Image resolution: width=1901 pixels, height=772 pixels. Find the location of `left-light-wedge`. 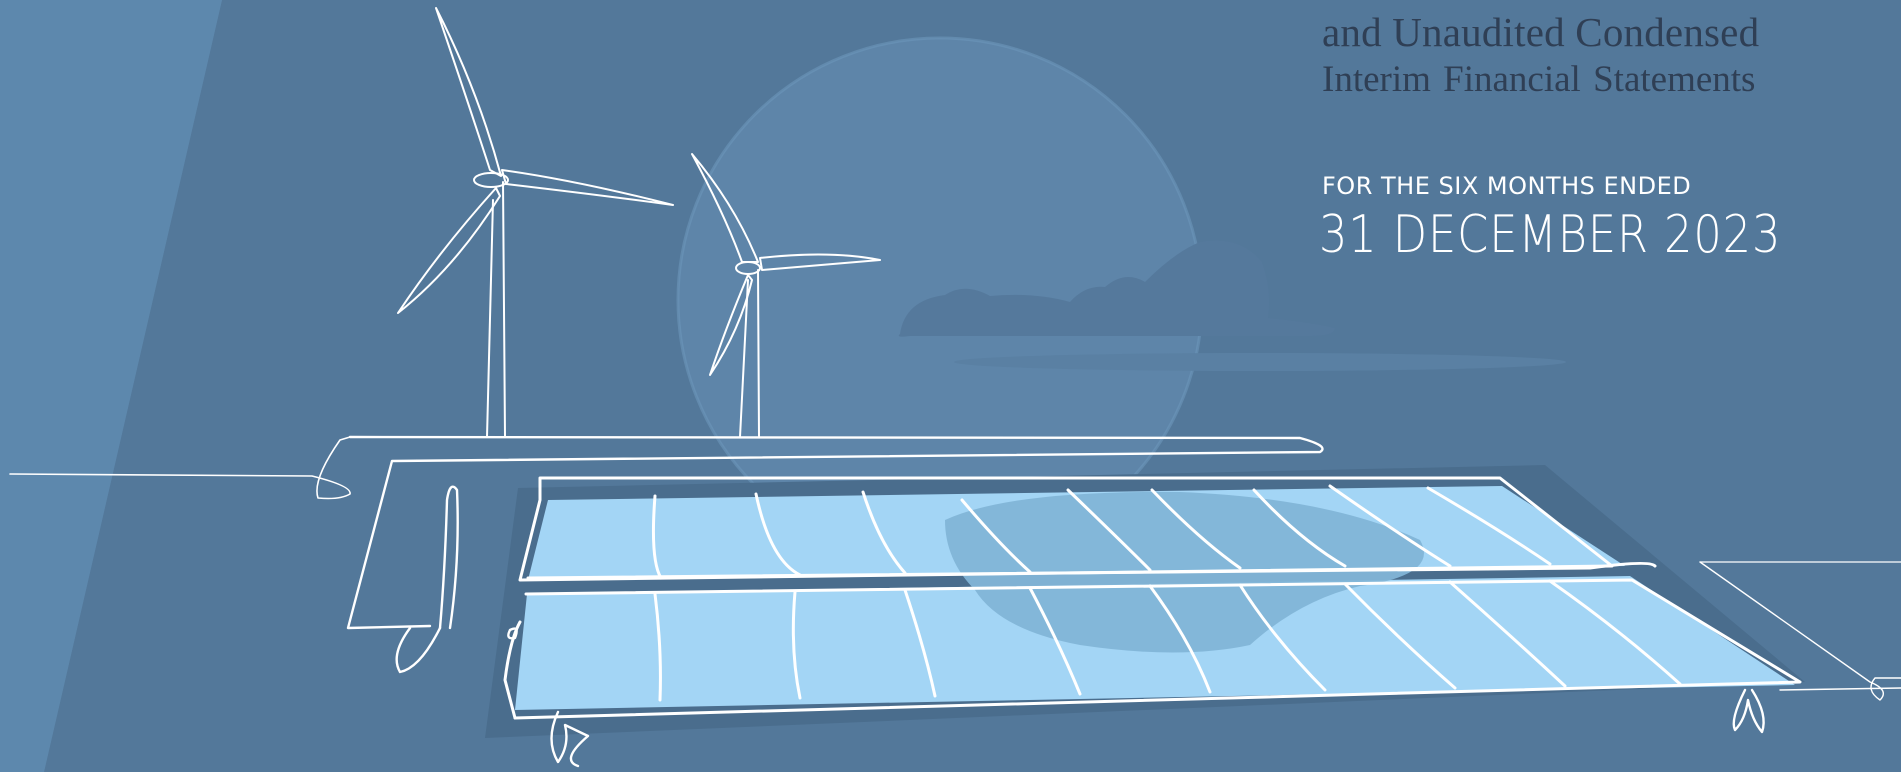

left-light-wedge is located at coordinates (111, 386).